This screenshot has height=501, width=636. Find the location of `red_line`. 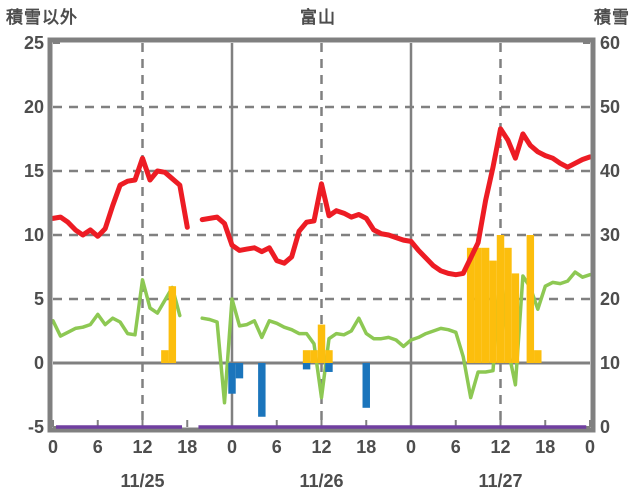

red_line is located at coordinates (121, 197).